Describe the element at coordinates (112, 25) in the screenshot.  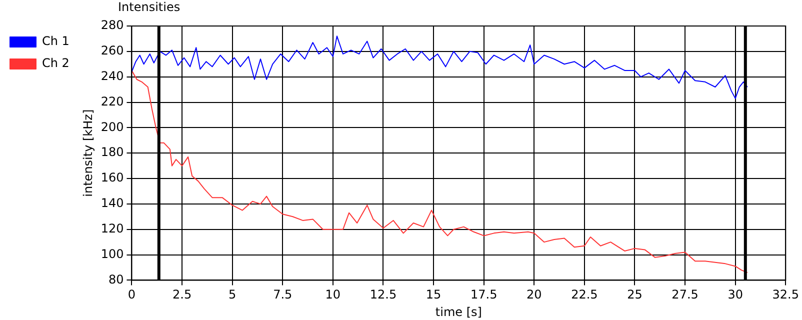
I see `y-tick-label: 280` at that location.